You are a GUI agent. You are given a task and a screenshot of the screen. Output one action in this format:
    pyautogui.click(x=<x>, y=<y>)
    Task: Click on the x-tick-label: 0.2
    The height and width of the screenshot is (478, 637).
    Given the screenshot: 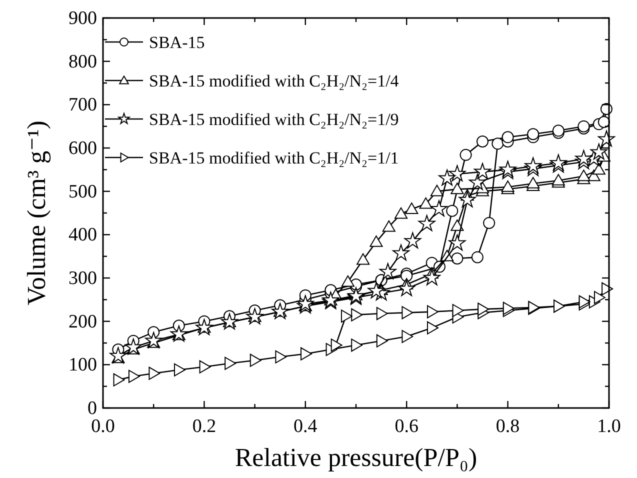 What is the action you would take?
    pyautogui.click(x=204, y=426)
    